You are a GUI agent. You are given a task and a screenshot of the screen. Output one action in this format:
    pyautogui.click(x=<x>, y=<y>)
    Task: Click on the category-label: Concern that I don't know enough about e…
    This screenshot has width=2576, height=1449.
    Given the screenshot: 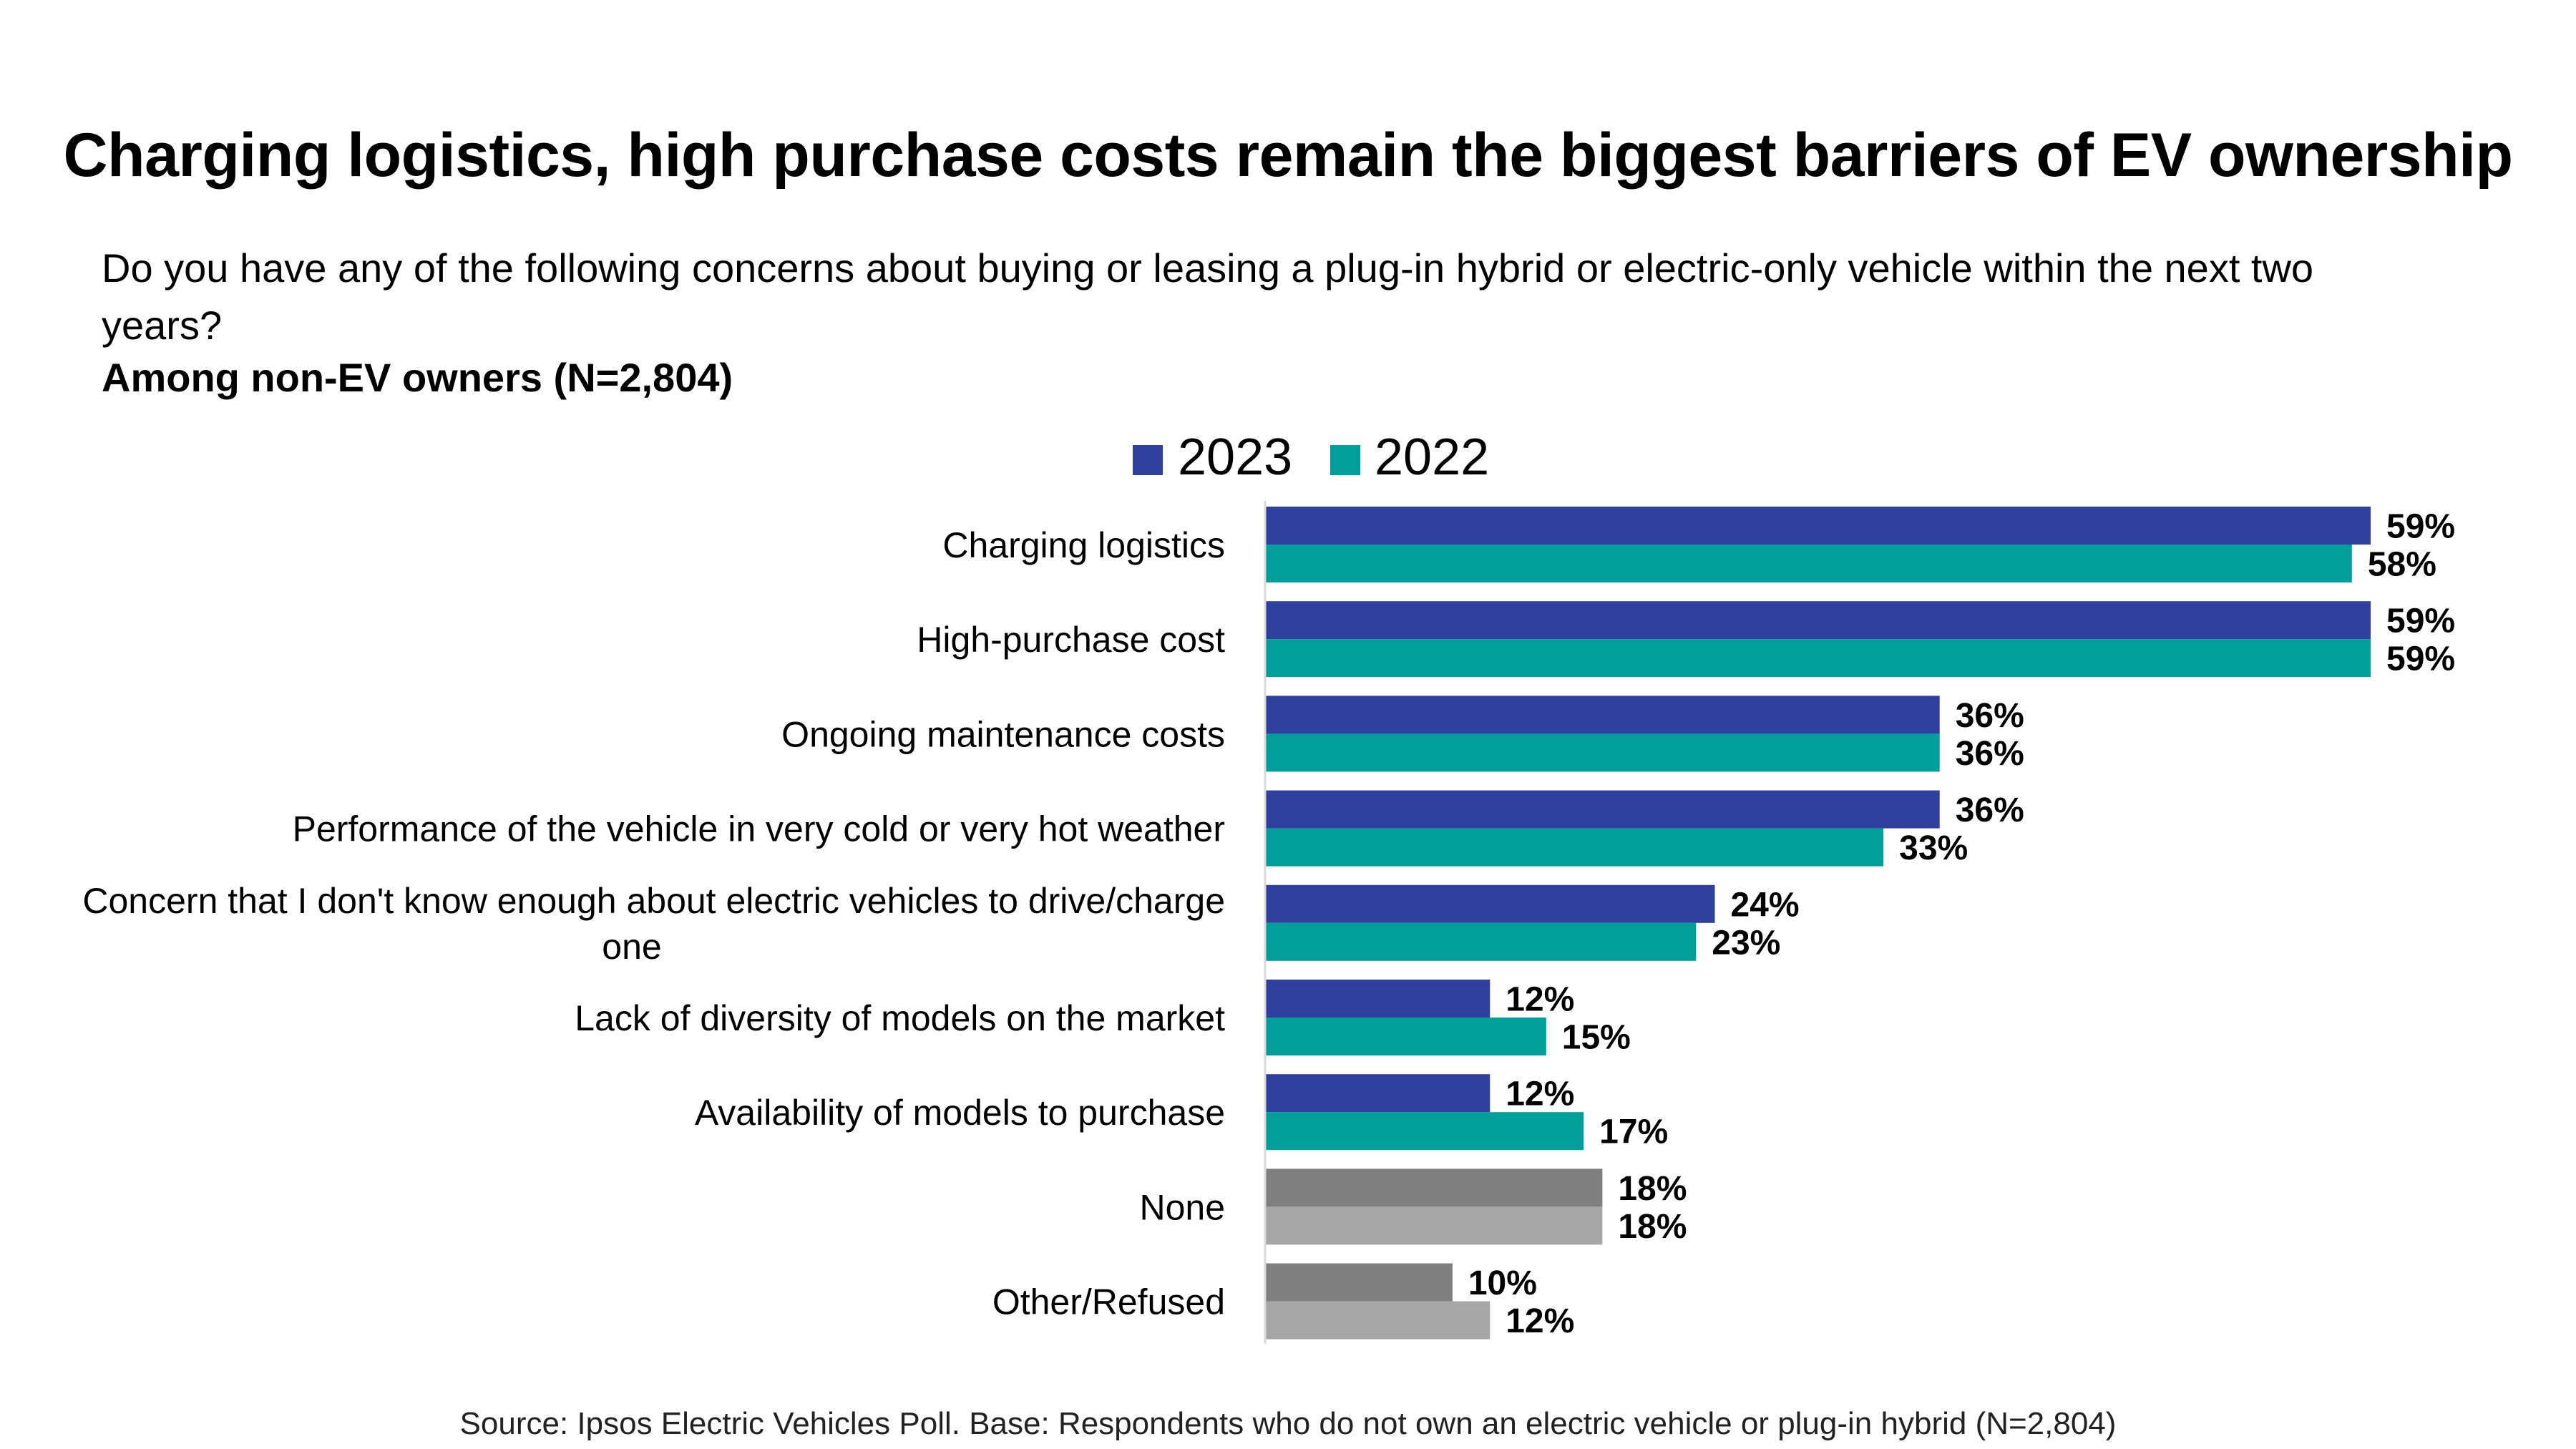 What is the action you would take?
    pyautogui.click(x=653, y=924)
    